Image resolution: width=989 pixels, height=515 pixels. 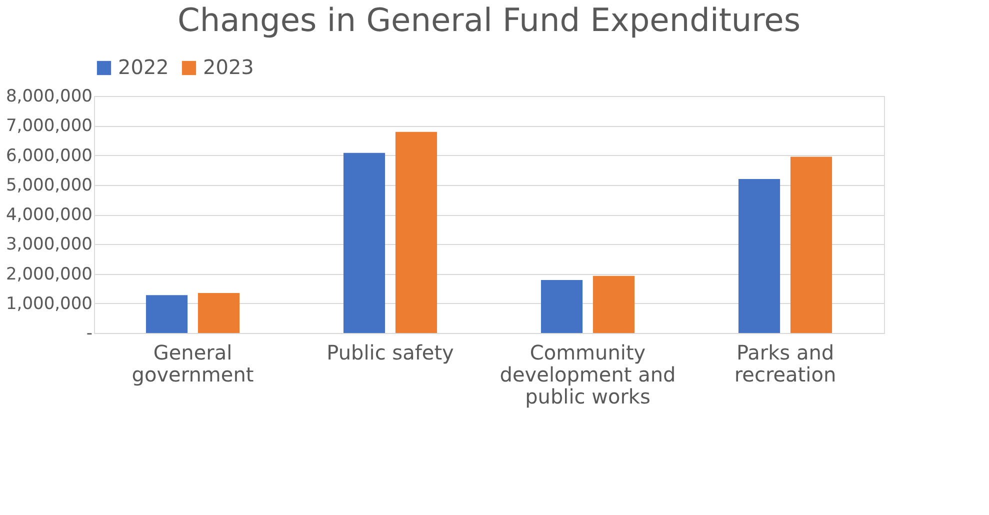 I want to click on y-tick-label: -, so click(x=89, y=334).